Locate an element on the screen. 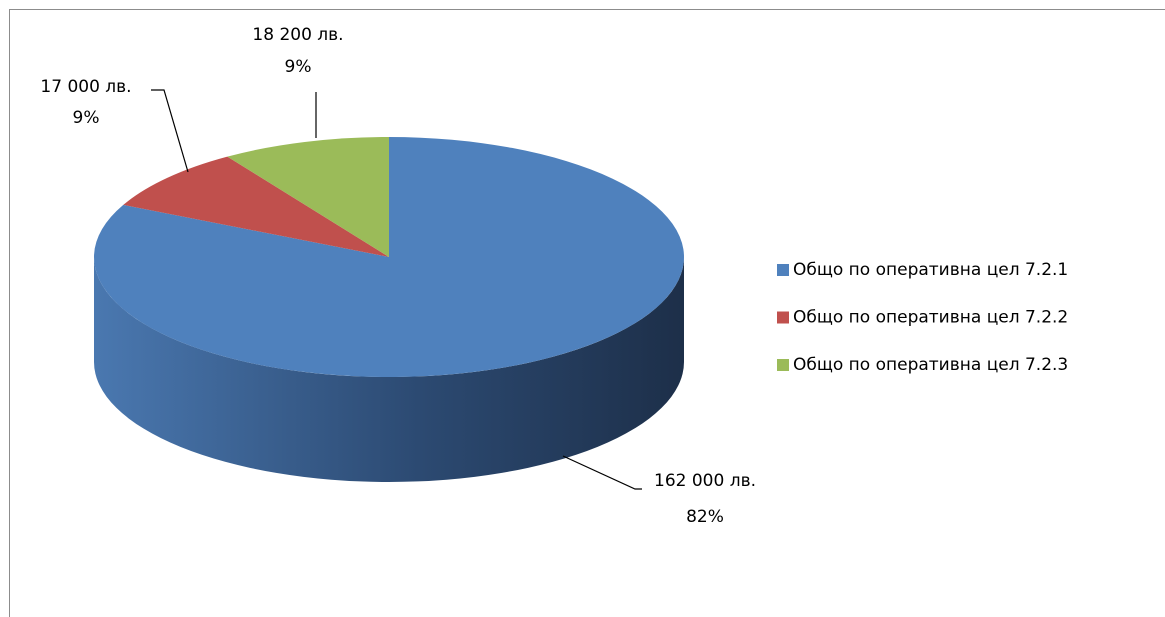  data-label: 162 000 лв. is located at coordinates (705, 481).